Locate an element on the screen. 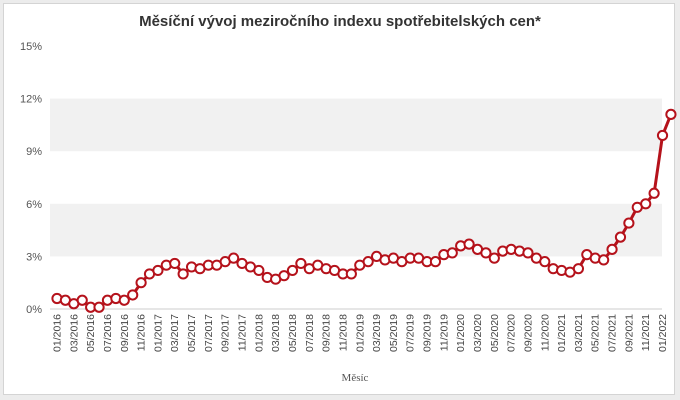 The image size is (680, 400). x-tick-label: 03/2017 is located at coordinates (175, 333).